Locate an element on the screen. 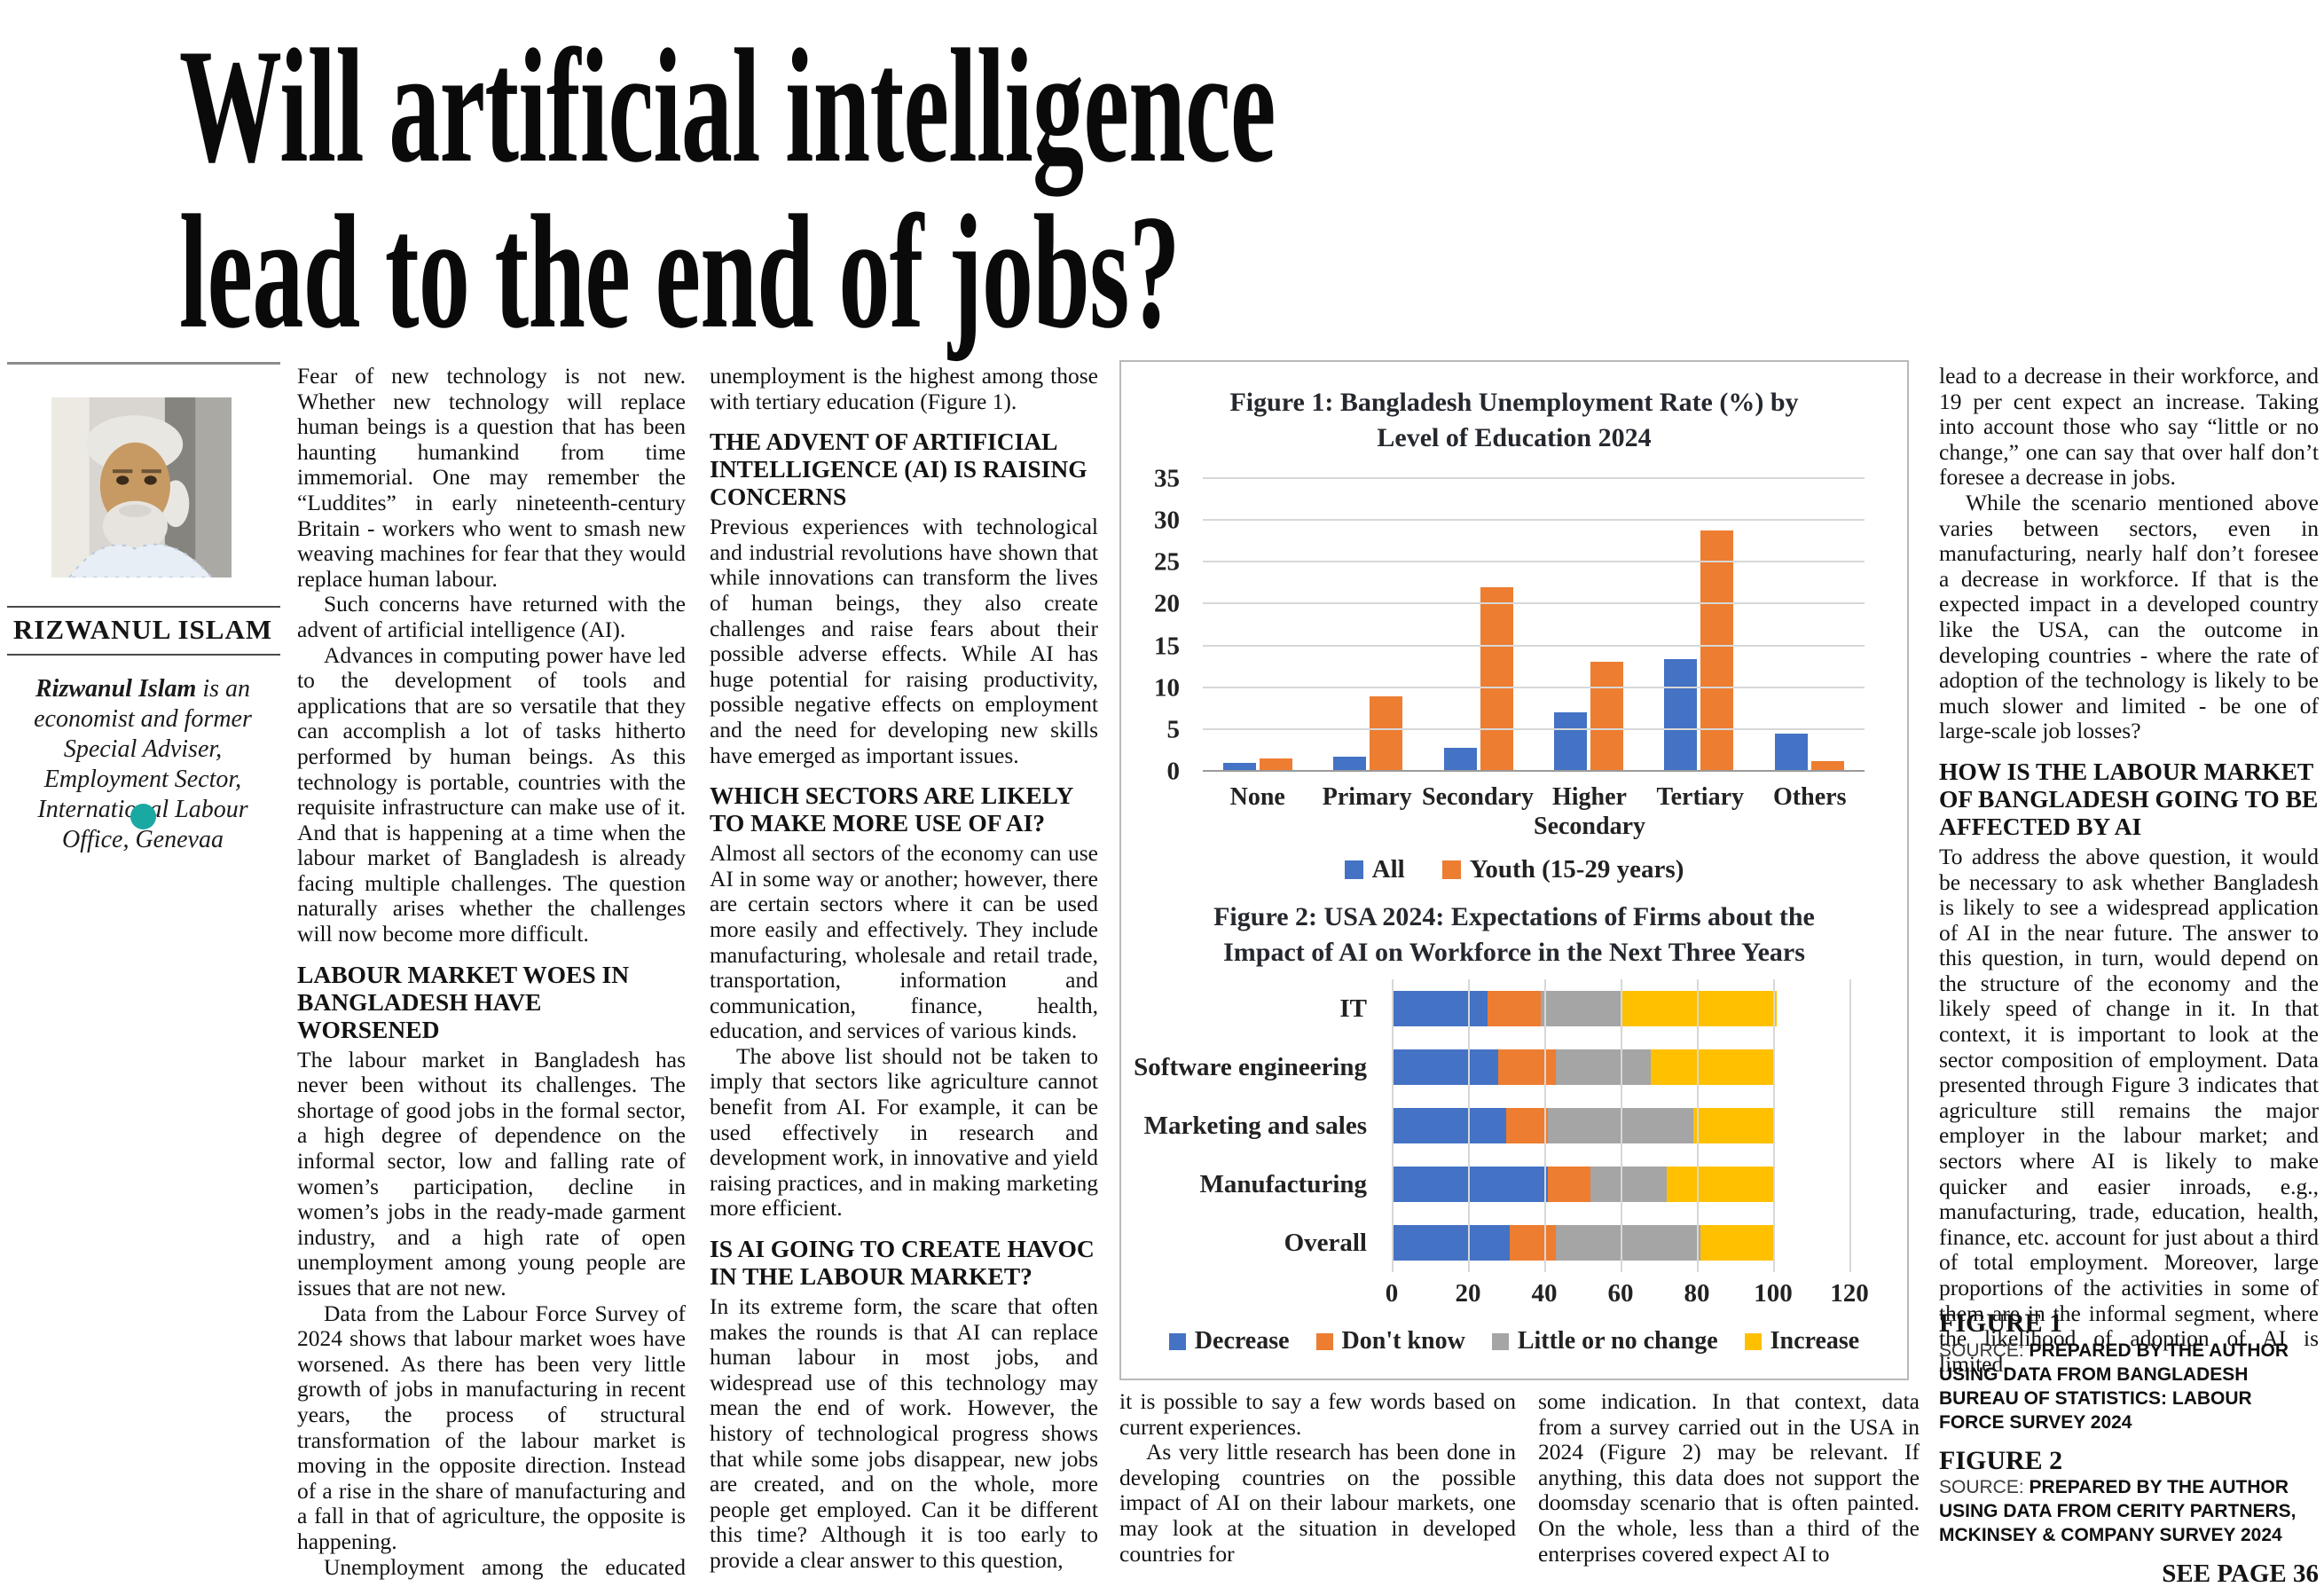 The image size is (2324, 1587). fig2-x-tick: 100 is located at coordinates (1773, 1293).